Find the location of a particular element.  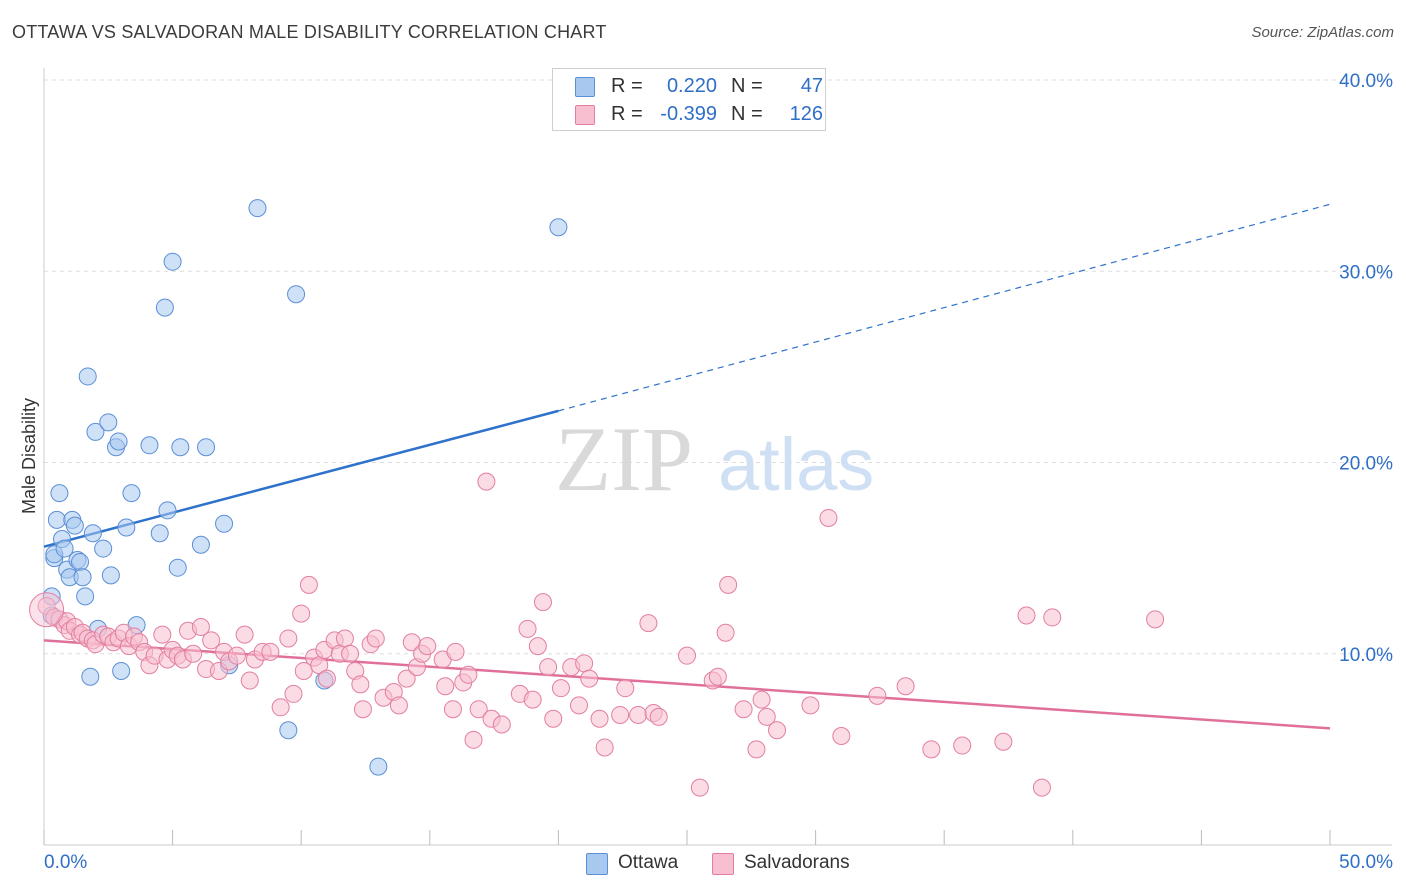

correlation-legend: R = 0.220 N = 47 R = -0.399 N = 126 is located at coordinates (689, 99).